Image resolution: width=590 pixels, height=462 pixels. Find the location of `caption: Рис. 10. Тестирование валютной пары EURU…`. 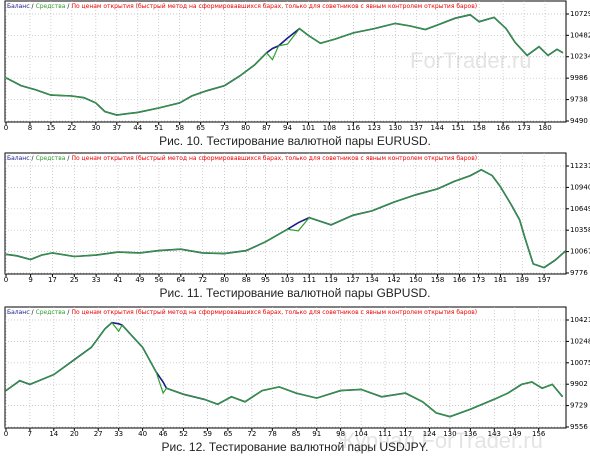

caption: Рис. 10. Тестирование валютной пары EURU… is located at coordinates (295, 141).